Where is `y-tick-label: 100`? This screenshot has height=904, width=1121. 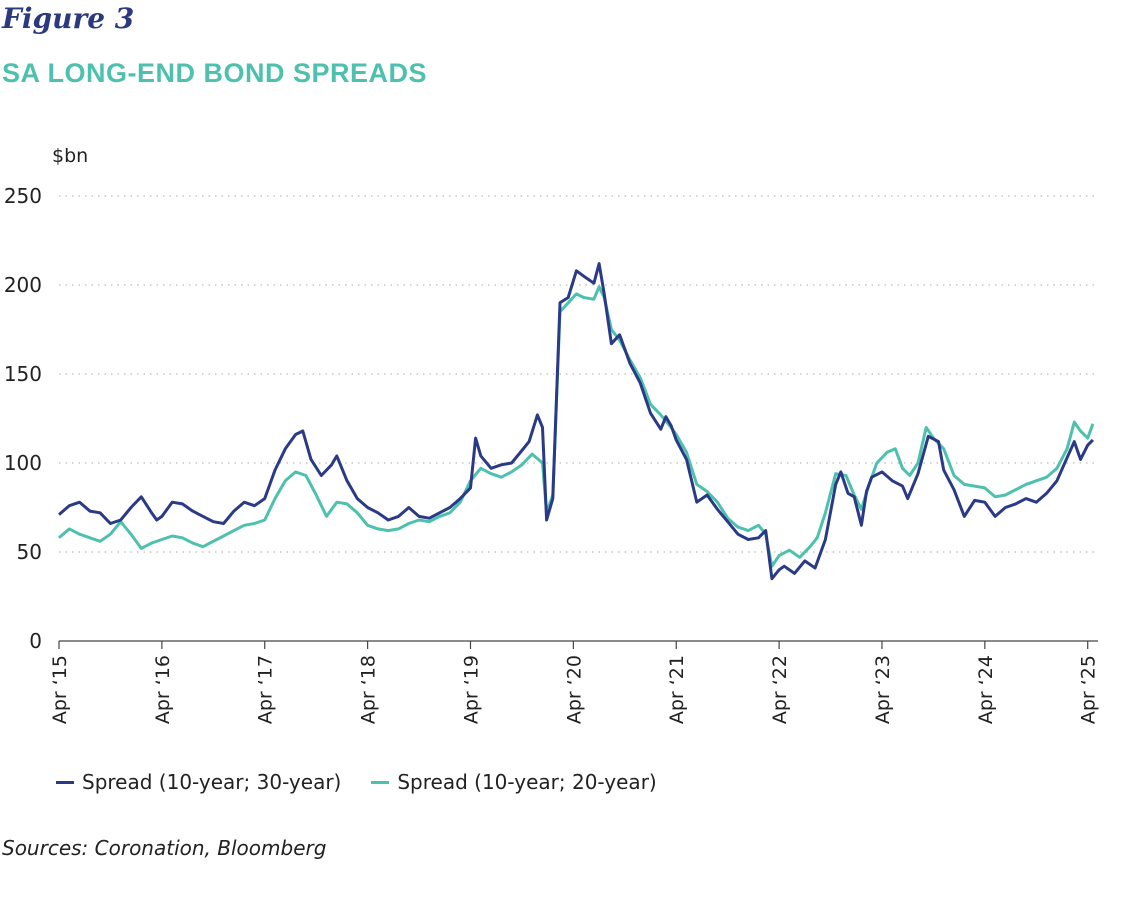 y-tick-label: 100 is located at coordinates (23, 463).